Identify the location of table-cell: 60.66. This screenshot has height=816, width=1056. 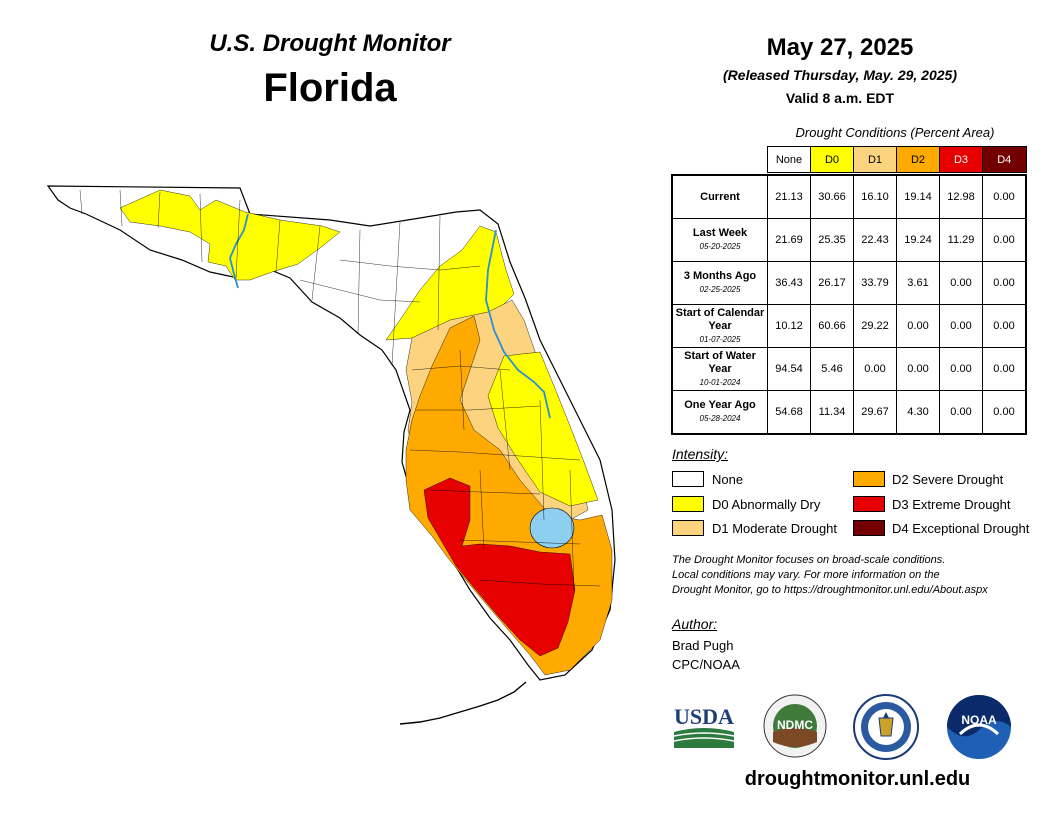
(832, 326).